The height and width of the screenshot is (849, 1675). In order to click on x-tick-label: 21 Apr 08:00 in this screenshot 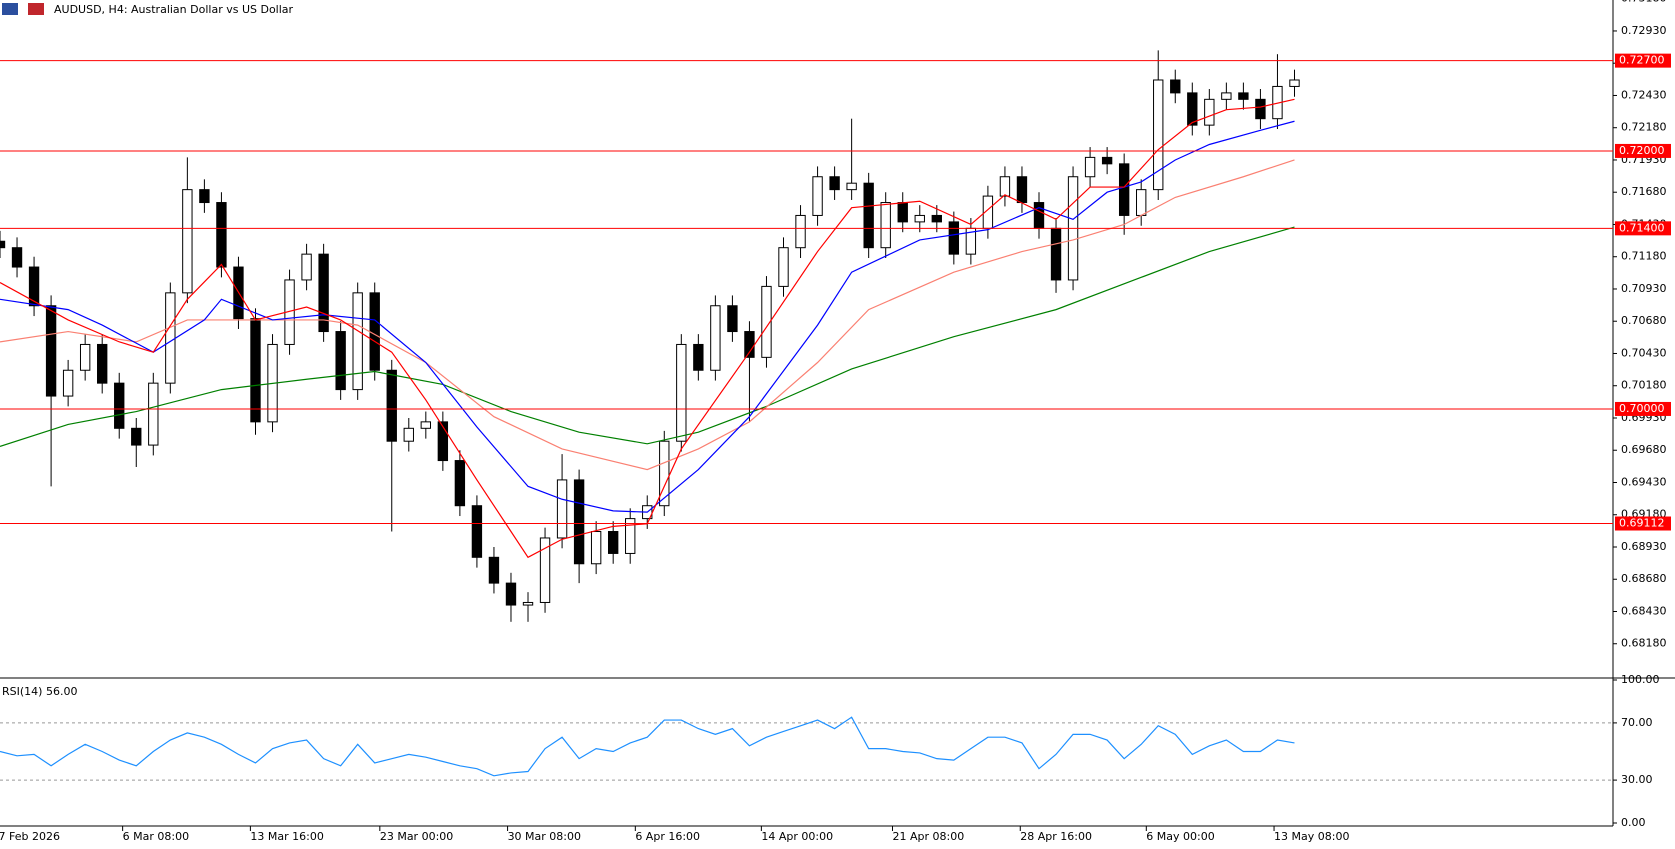, I will do `click(929, 836)`.